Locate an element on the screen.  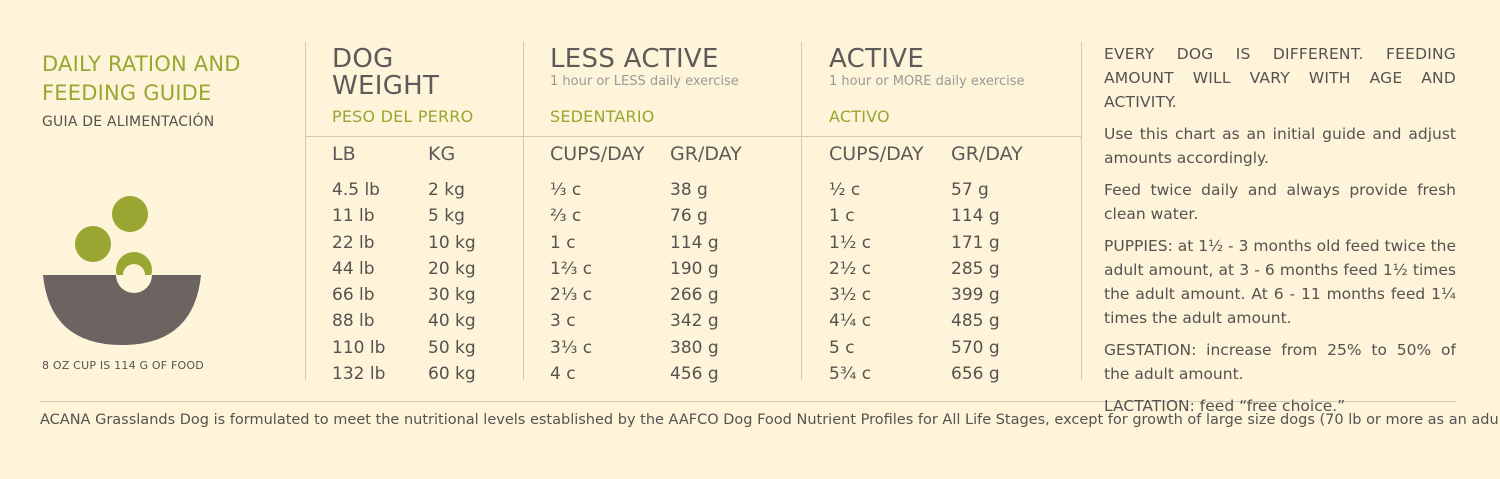
less-active-subtitle: 1 hour or LESS daily exercise is located at coordinates (644, 81).